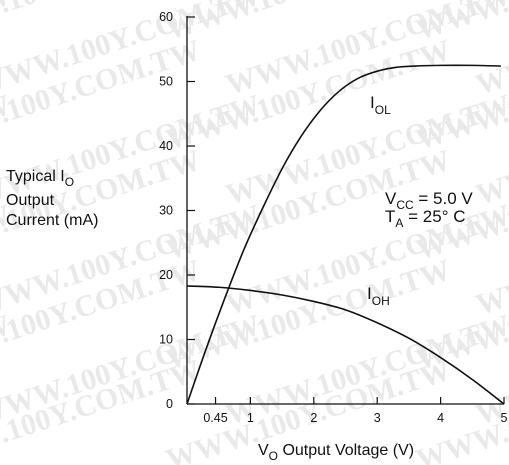 This screenshot has width=509, height=465. Describe the element at coordinates (250, 418) in the screenshot. I see `x-tick-label: 1` at that location.